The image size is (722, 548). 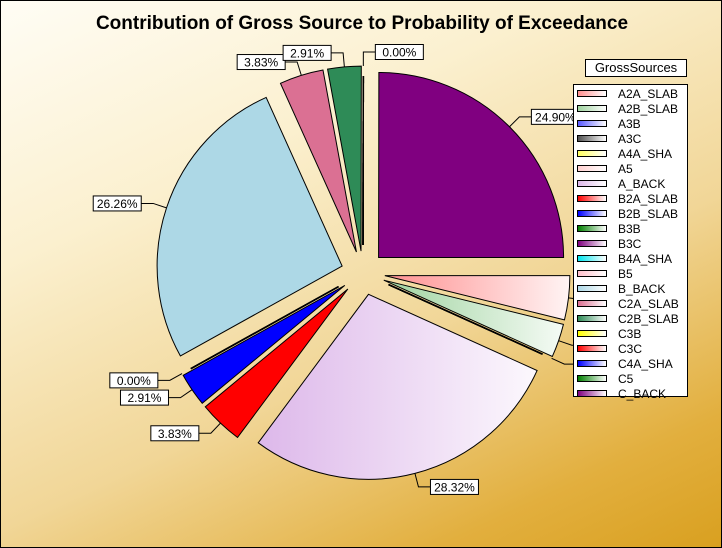 I want to click on legend-label: A2B_SLAB, so click(x=648, y=109).